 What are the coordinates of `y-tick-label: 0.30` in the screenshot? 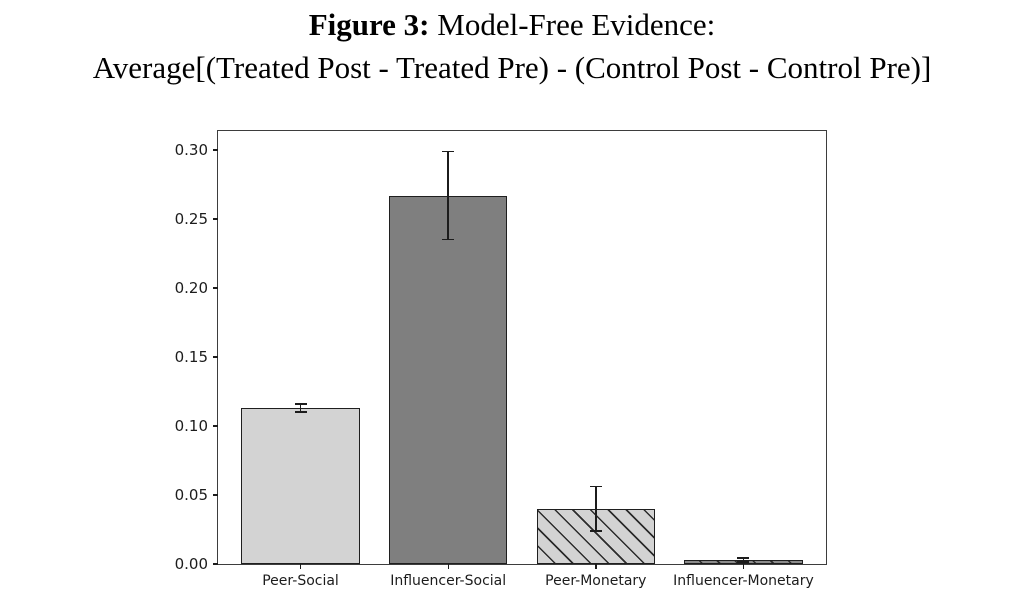 It's located at (191, 150).